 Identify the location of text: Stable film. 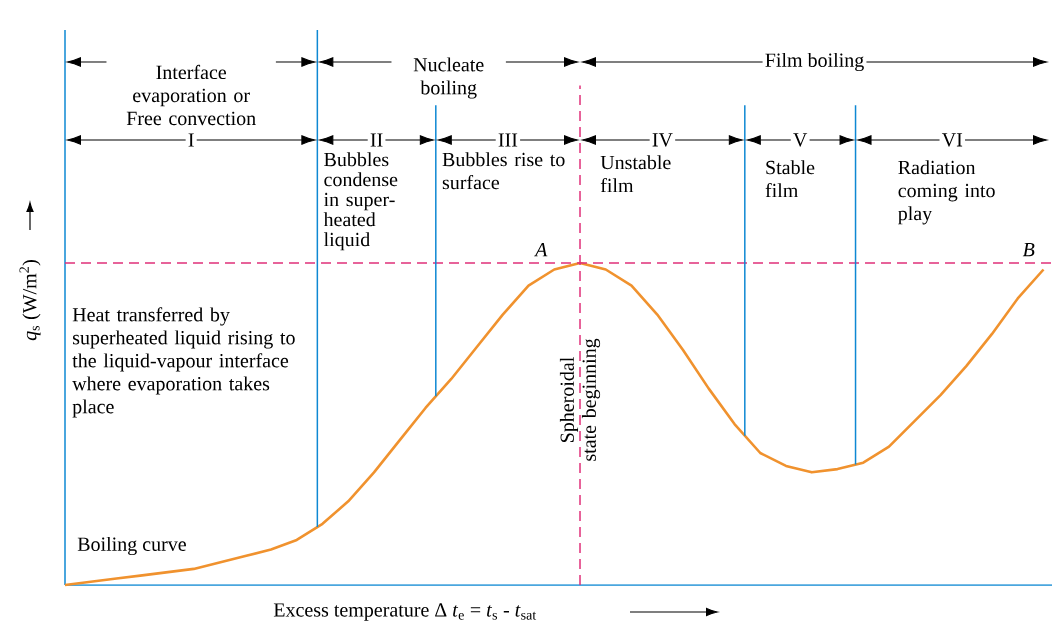
(790, 179).